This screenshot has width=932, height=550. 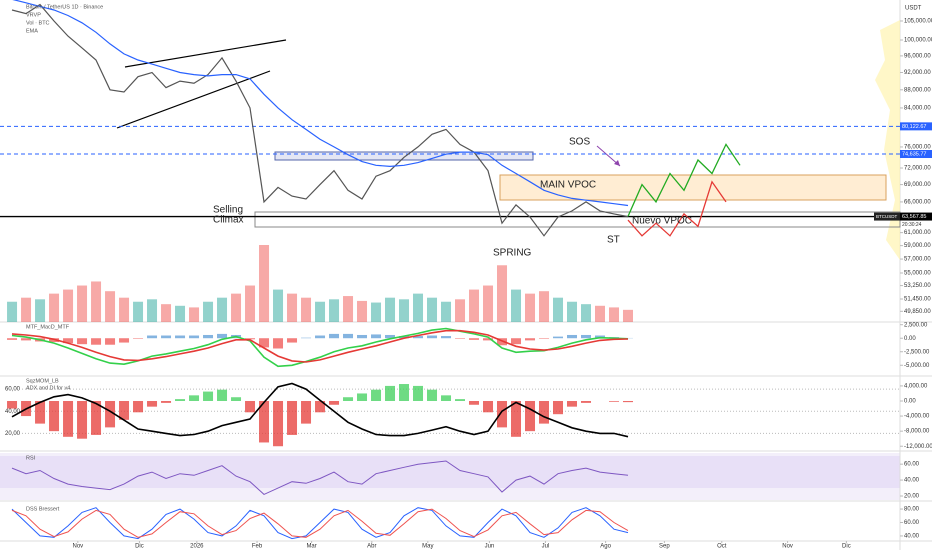 What do you see at coordinates (48, 327) in the screenshot?
I see `indicator-title: MTF_MacD_MTF` at bounding box center [48, 327].